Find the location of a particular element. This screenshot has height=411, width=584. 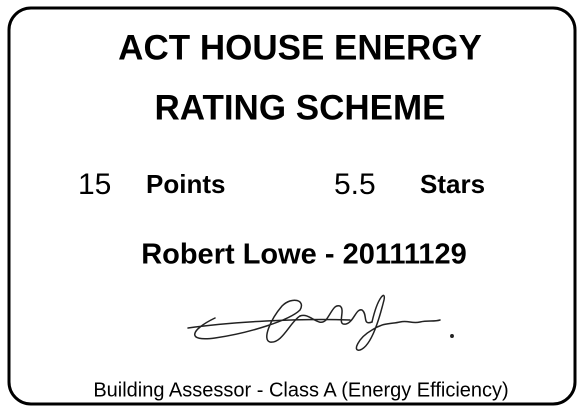

assessor-name: Robert Lowe - 20111129 is located at coordinates (304, 255).